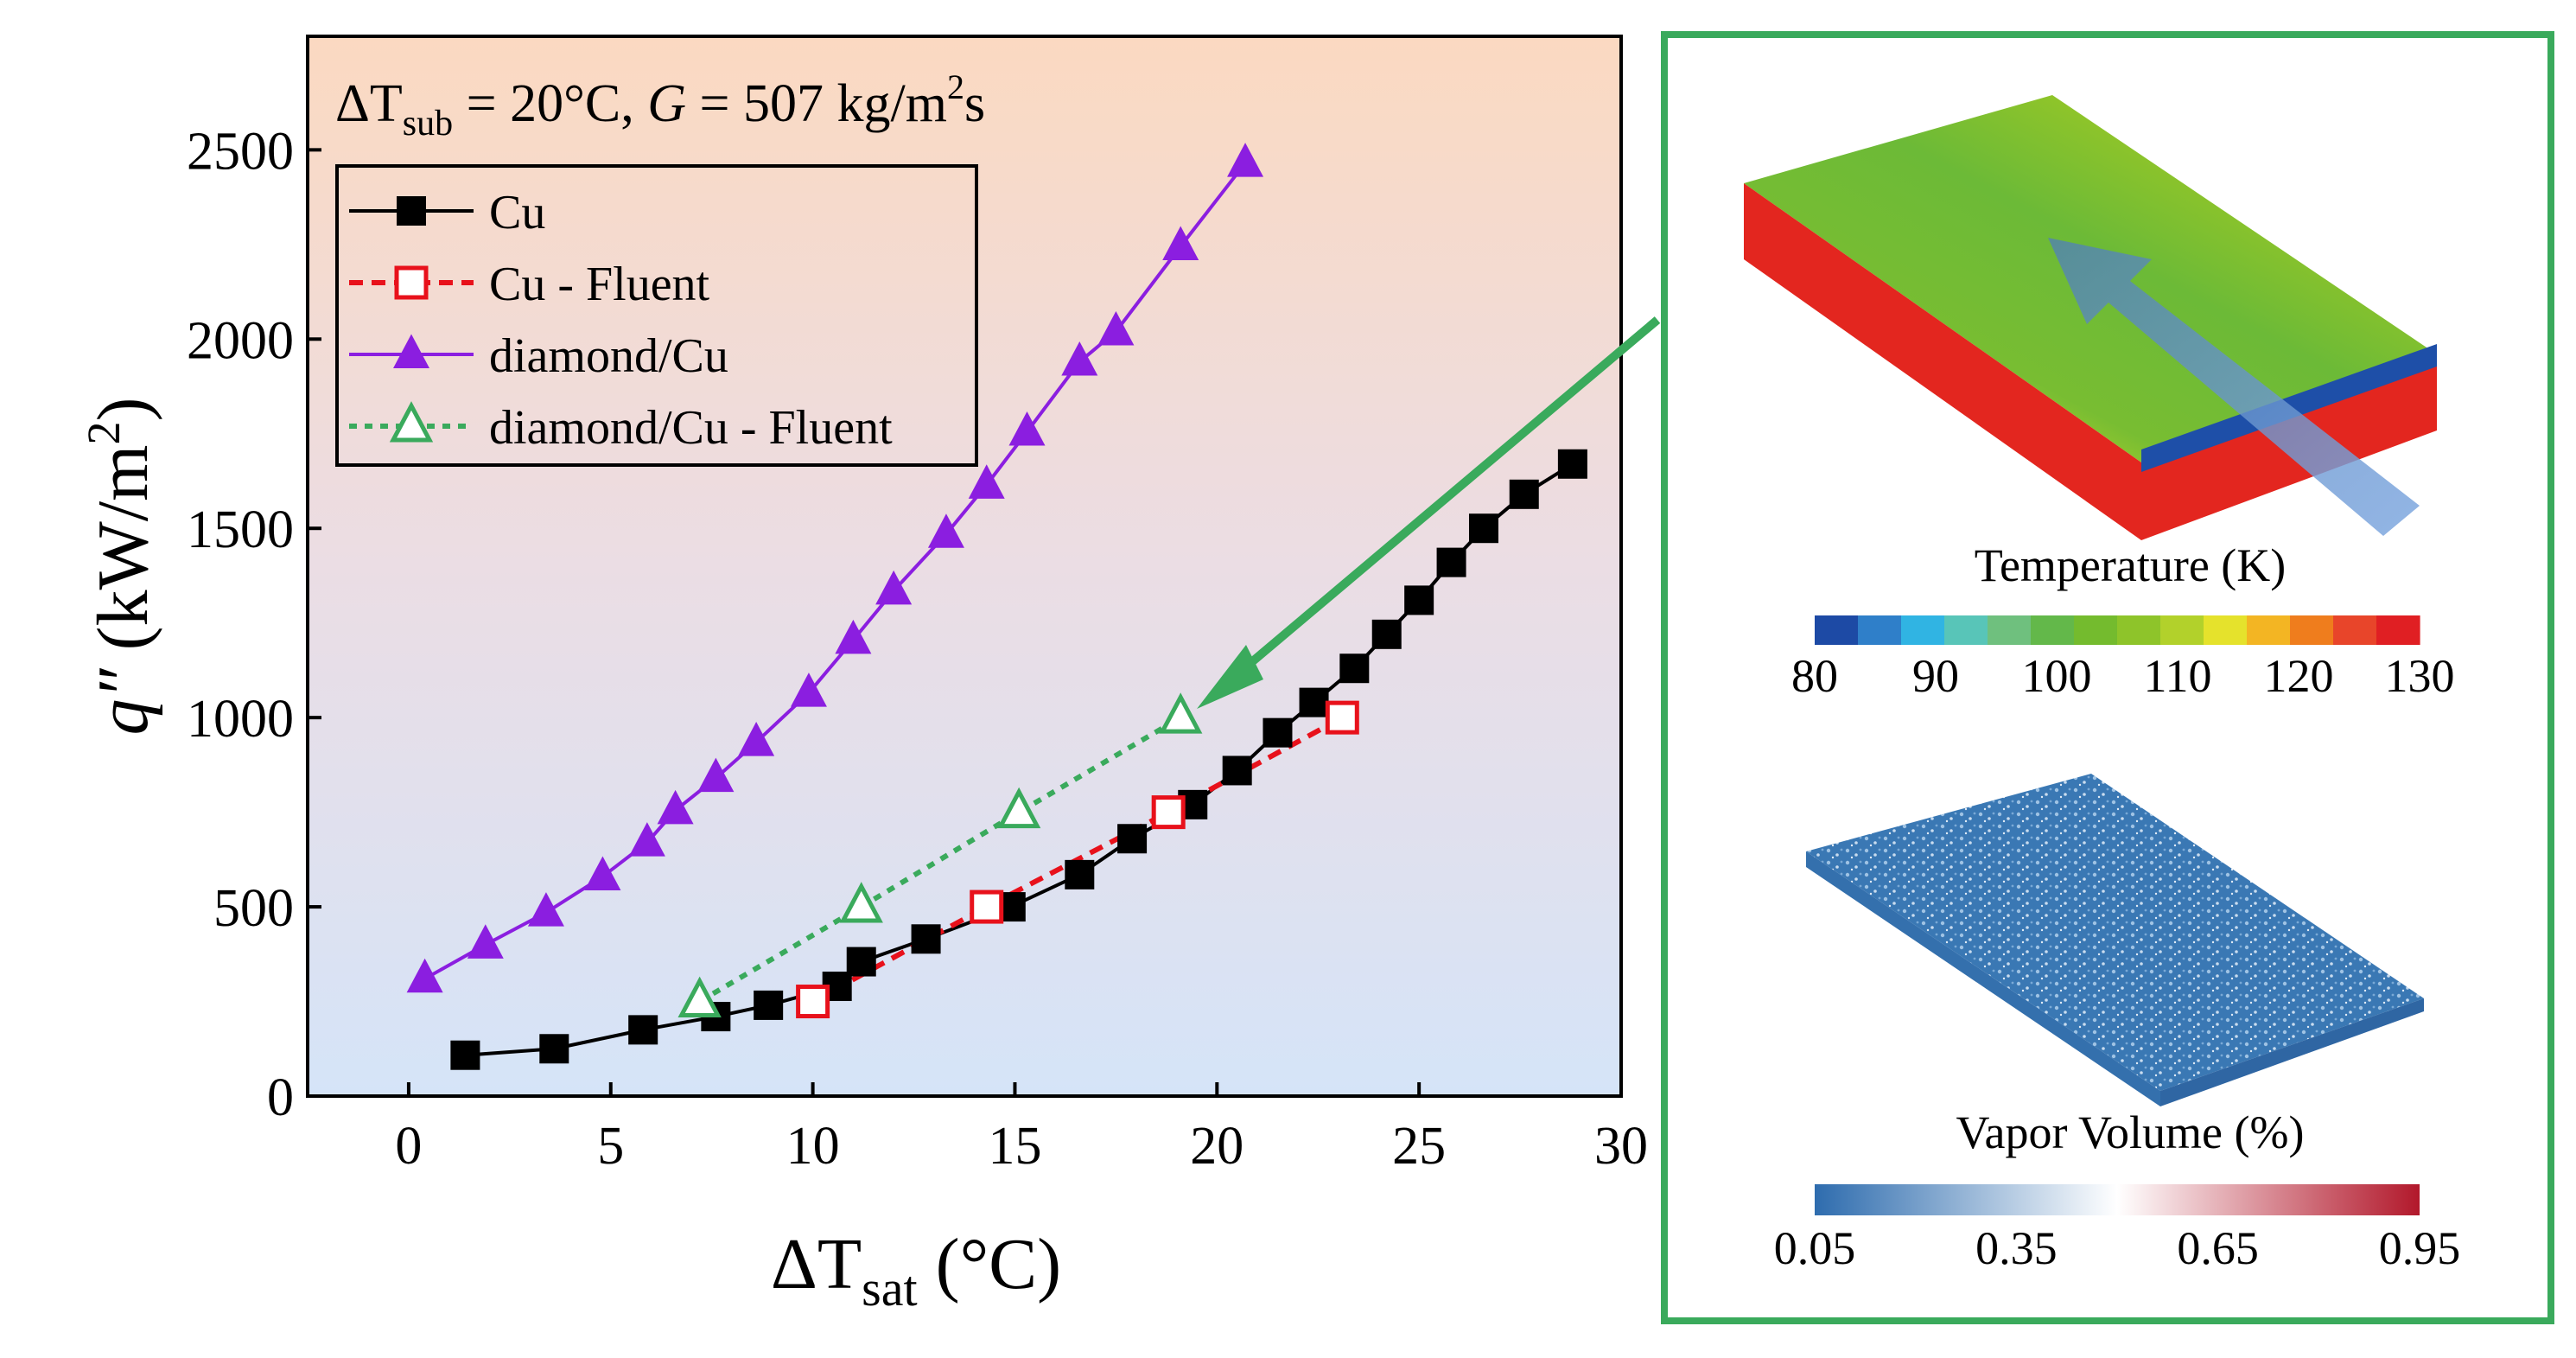 The width and height of the screenshot is (2576, 1358). What do you see at coordinates (240, 530) in the screenshot?
I see `y-tick-label: 1500` at bounding box center [240, 530].